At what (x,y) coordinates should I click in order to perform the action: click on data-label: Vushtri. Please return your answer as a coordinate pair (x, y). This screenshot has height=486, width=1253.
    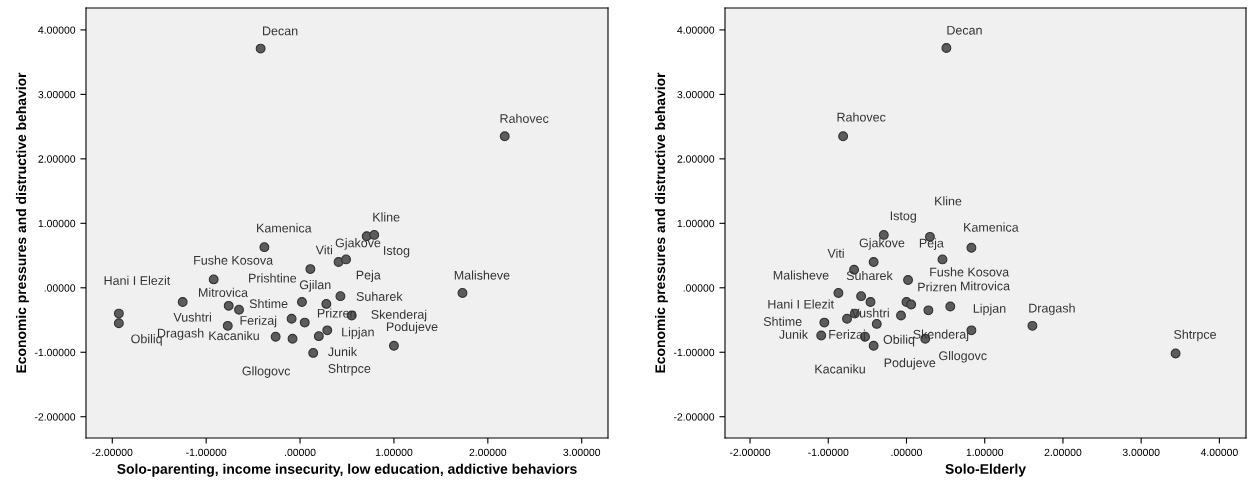
    Looking at the image, I should click on (192, 317).